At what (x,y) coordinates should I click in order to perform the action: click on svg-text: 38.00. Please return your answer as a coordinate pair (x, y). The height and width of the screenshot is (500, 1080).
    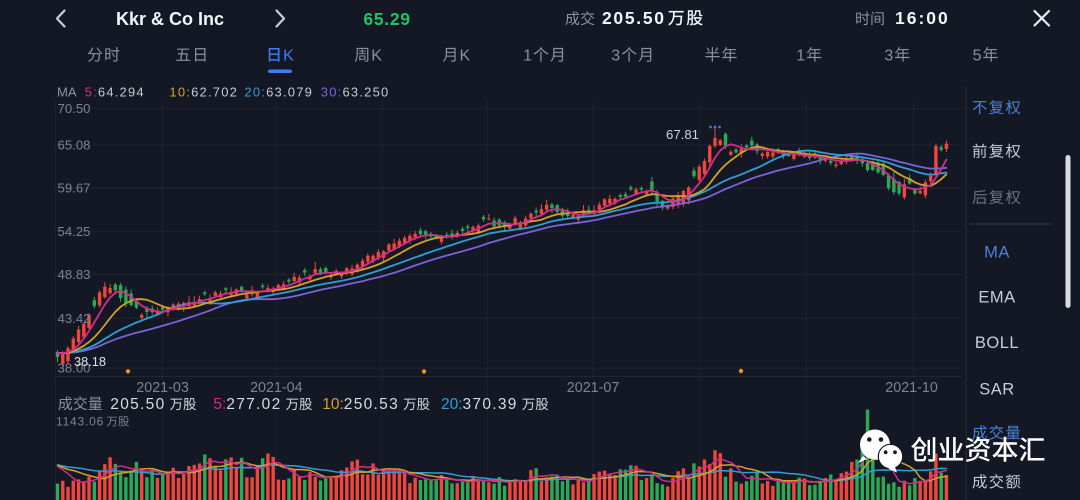
    Looking at the image, I should click on (74, 368).